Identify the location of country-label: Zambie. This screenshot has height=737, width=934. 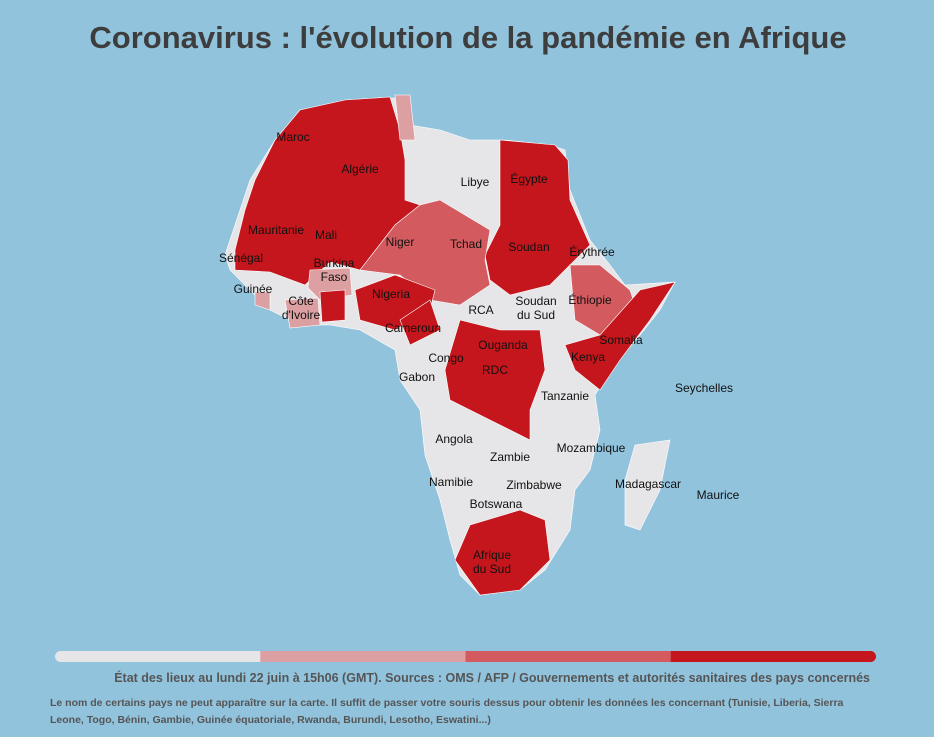
(510, 457).